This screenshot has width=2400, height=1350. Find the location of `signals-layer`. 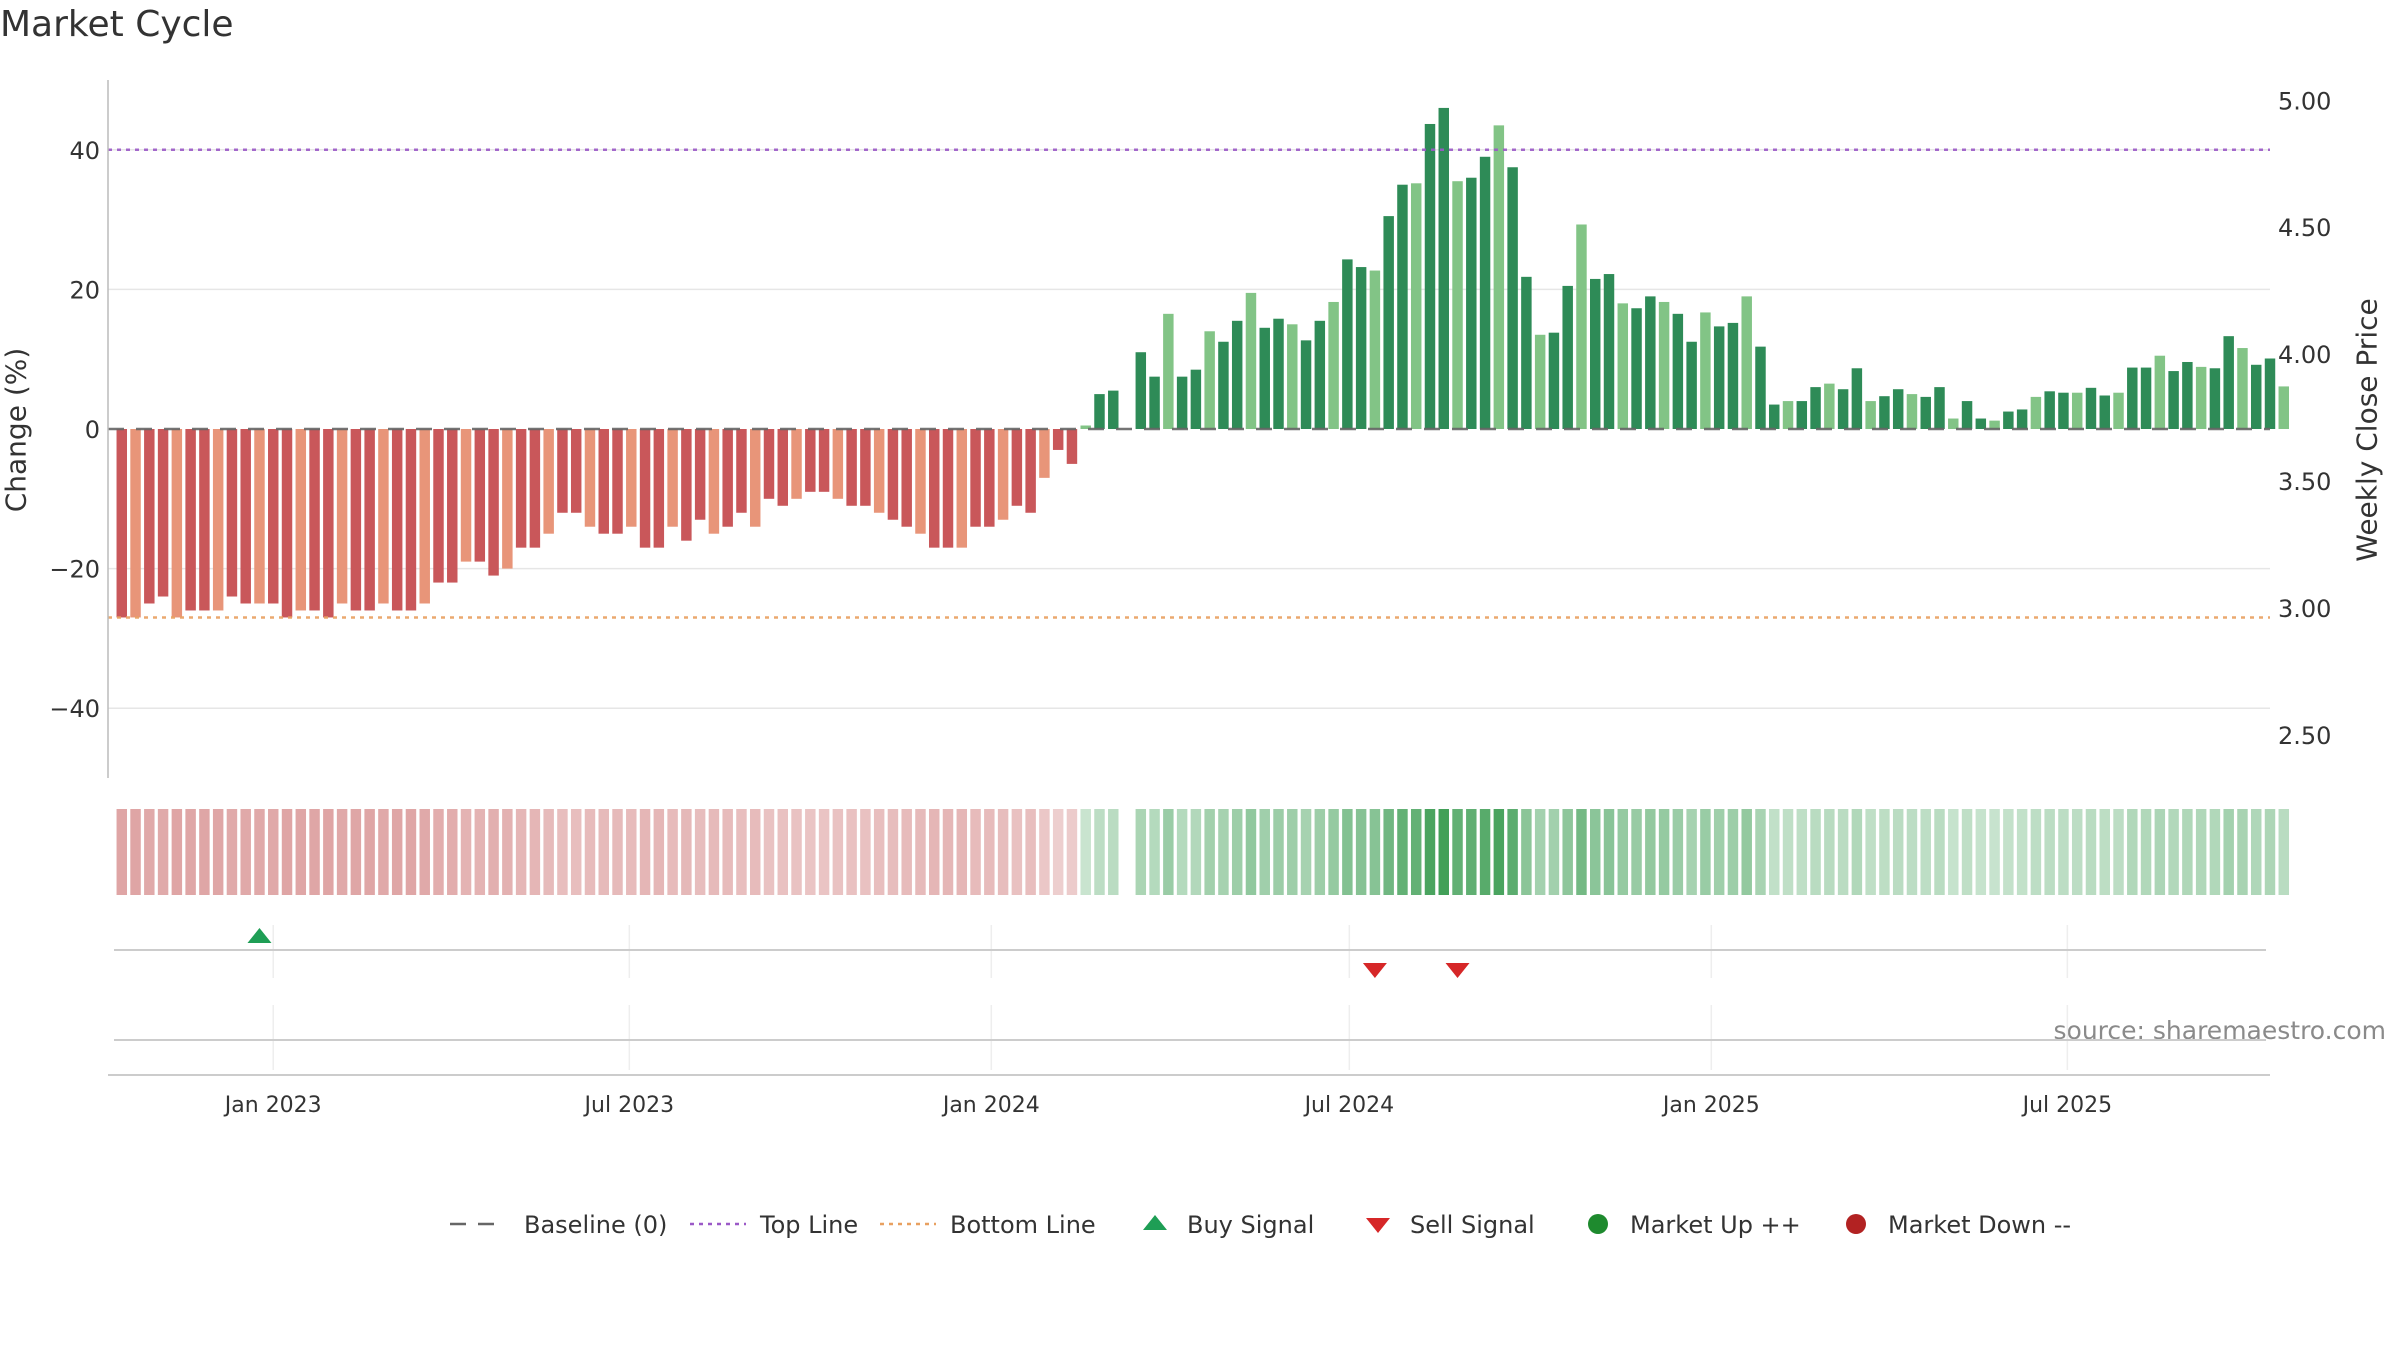

signals-layer is located at coordinates (858, 953).